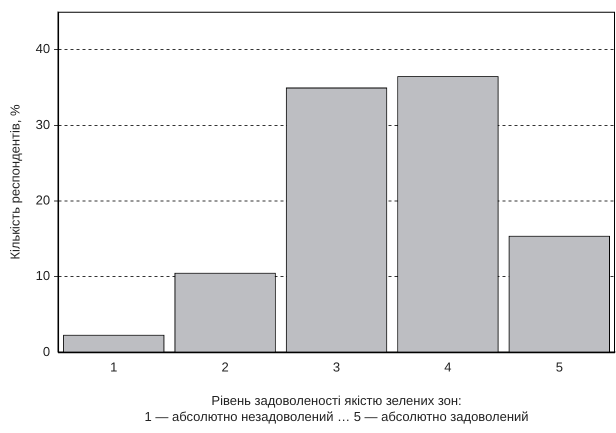  I want to click on y-tick-label: 10, so click(43, 276).